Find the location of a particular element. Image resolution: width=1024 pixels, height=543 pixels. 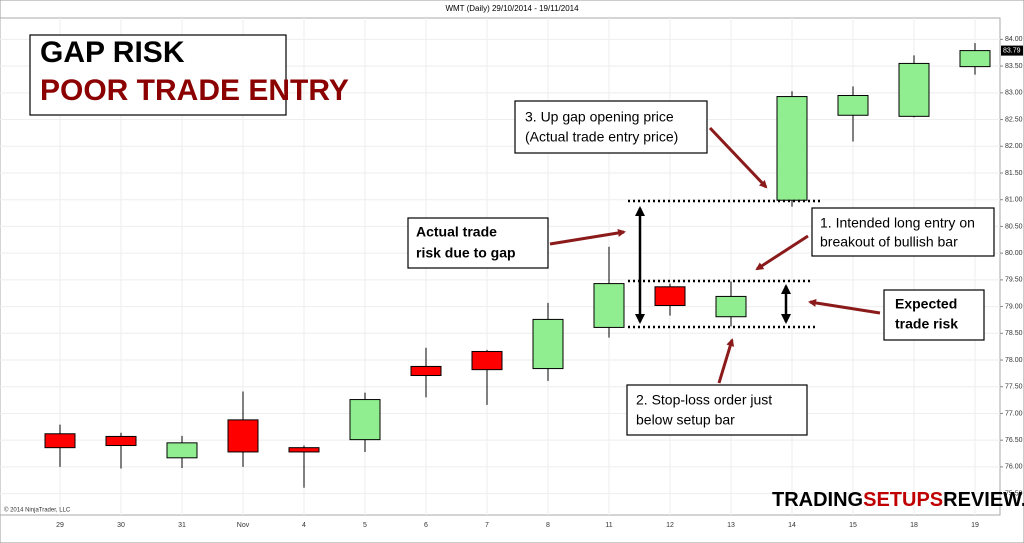

note: 1. Intended long entry on is located at coordinates (897, 223).